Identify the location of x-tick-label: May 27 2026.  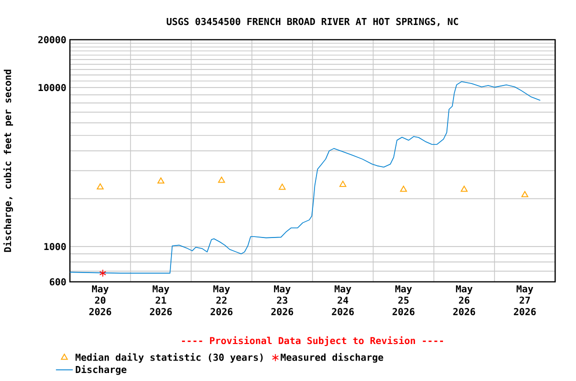
(525, 300).